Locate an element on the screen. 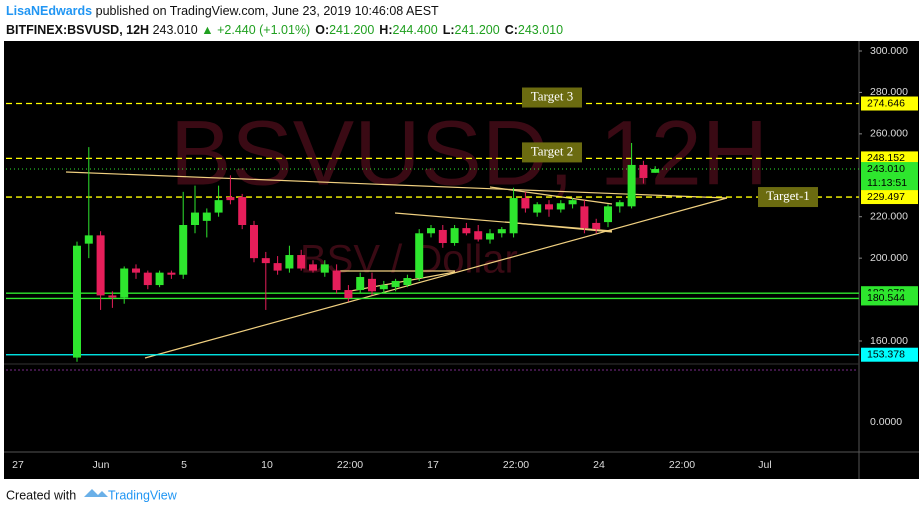 This screenshot has height=513, width=924. ohlc-key: C: is located at coordinates (511, 30).